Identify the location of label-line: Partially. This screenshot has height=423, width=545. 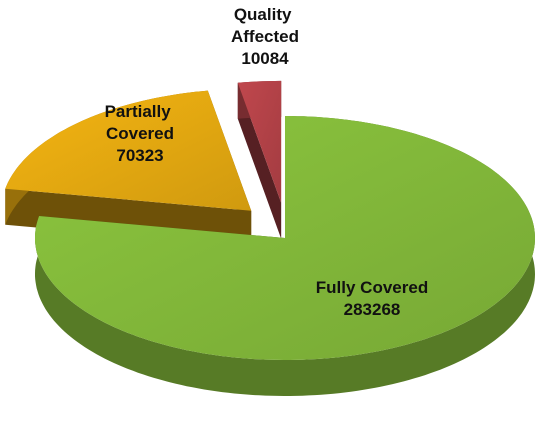
(140, 111).